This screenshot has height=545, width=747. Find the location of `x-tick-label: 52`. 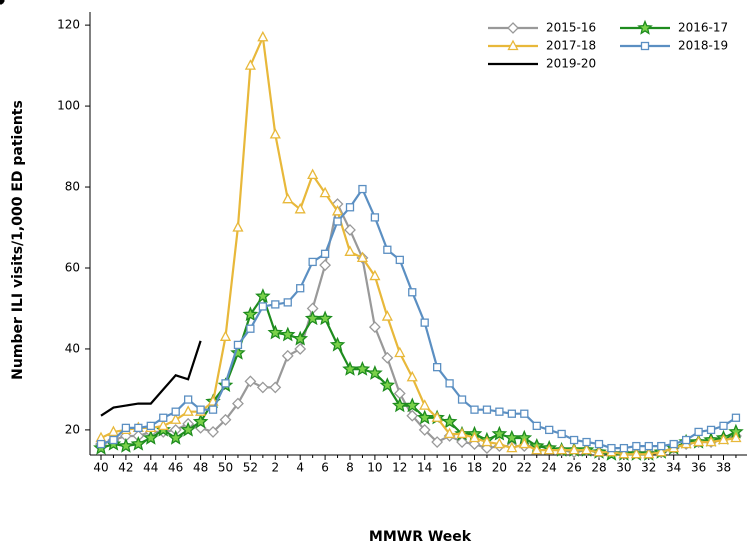

x-tick-label: 52 is located at coordinates (250, 468).